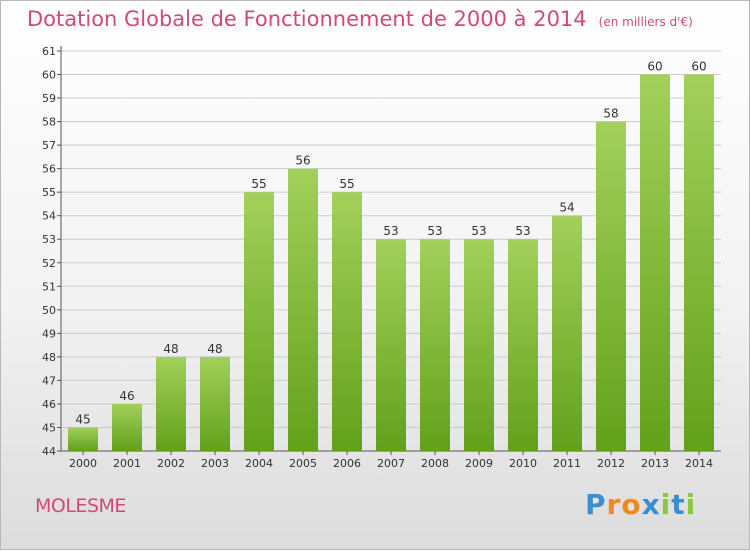 The height and width of the screenshot is (551, 750). Describe the element at coordinates (347, 463) in the screenshot. I see `x-tick-label-2006: 2006` at that location.